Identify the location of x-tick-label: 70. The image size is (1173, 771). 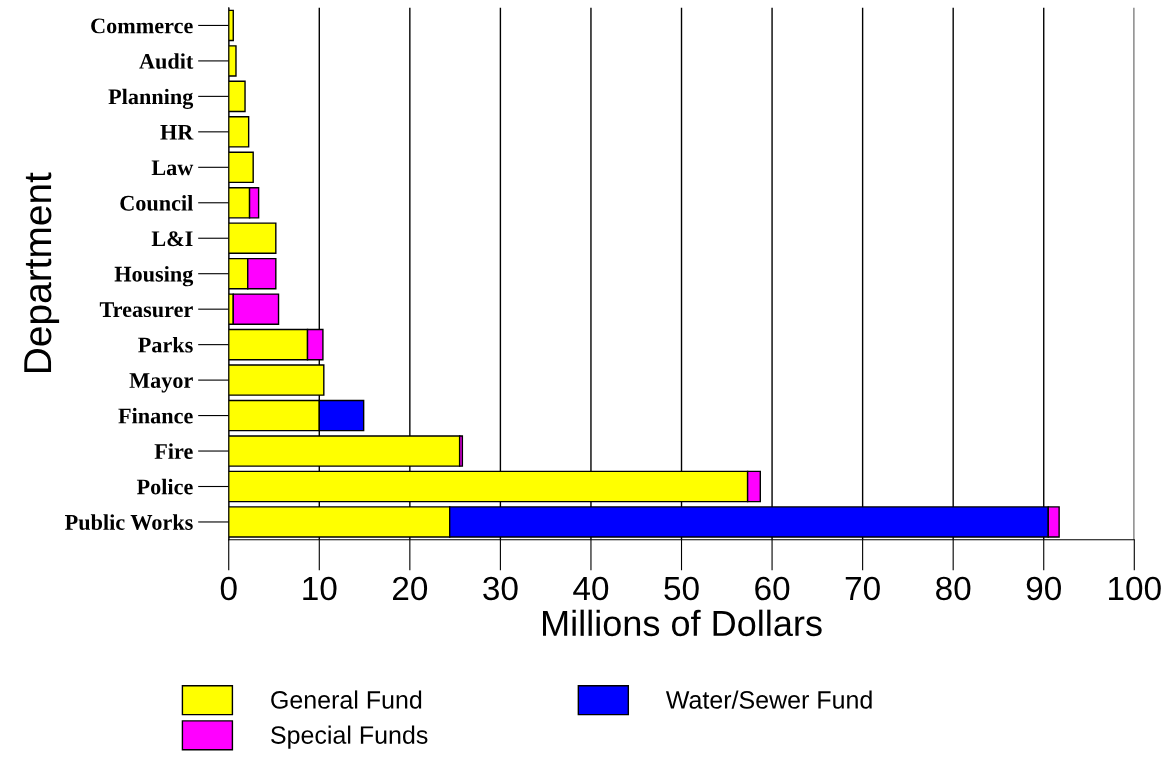
(862, 588).